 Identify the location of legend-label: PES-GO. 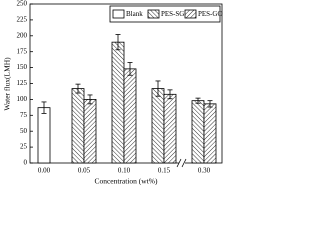
(210, 14).